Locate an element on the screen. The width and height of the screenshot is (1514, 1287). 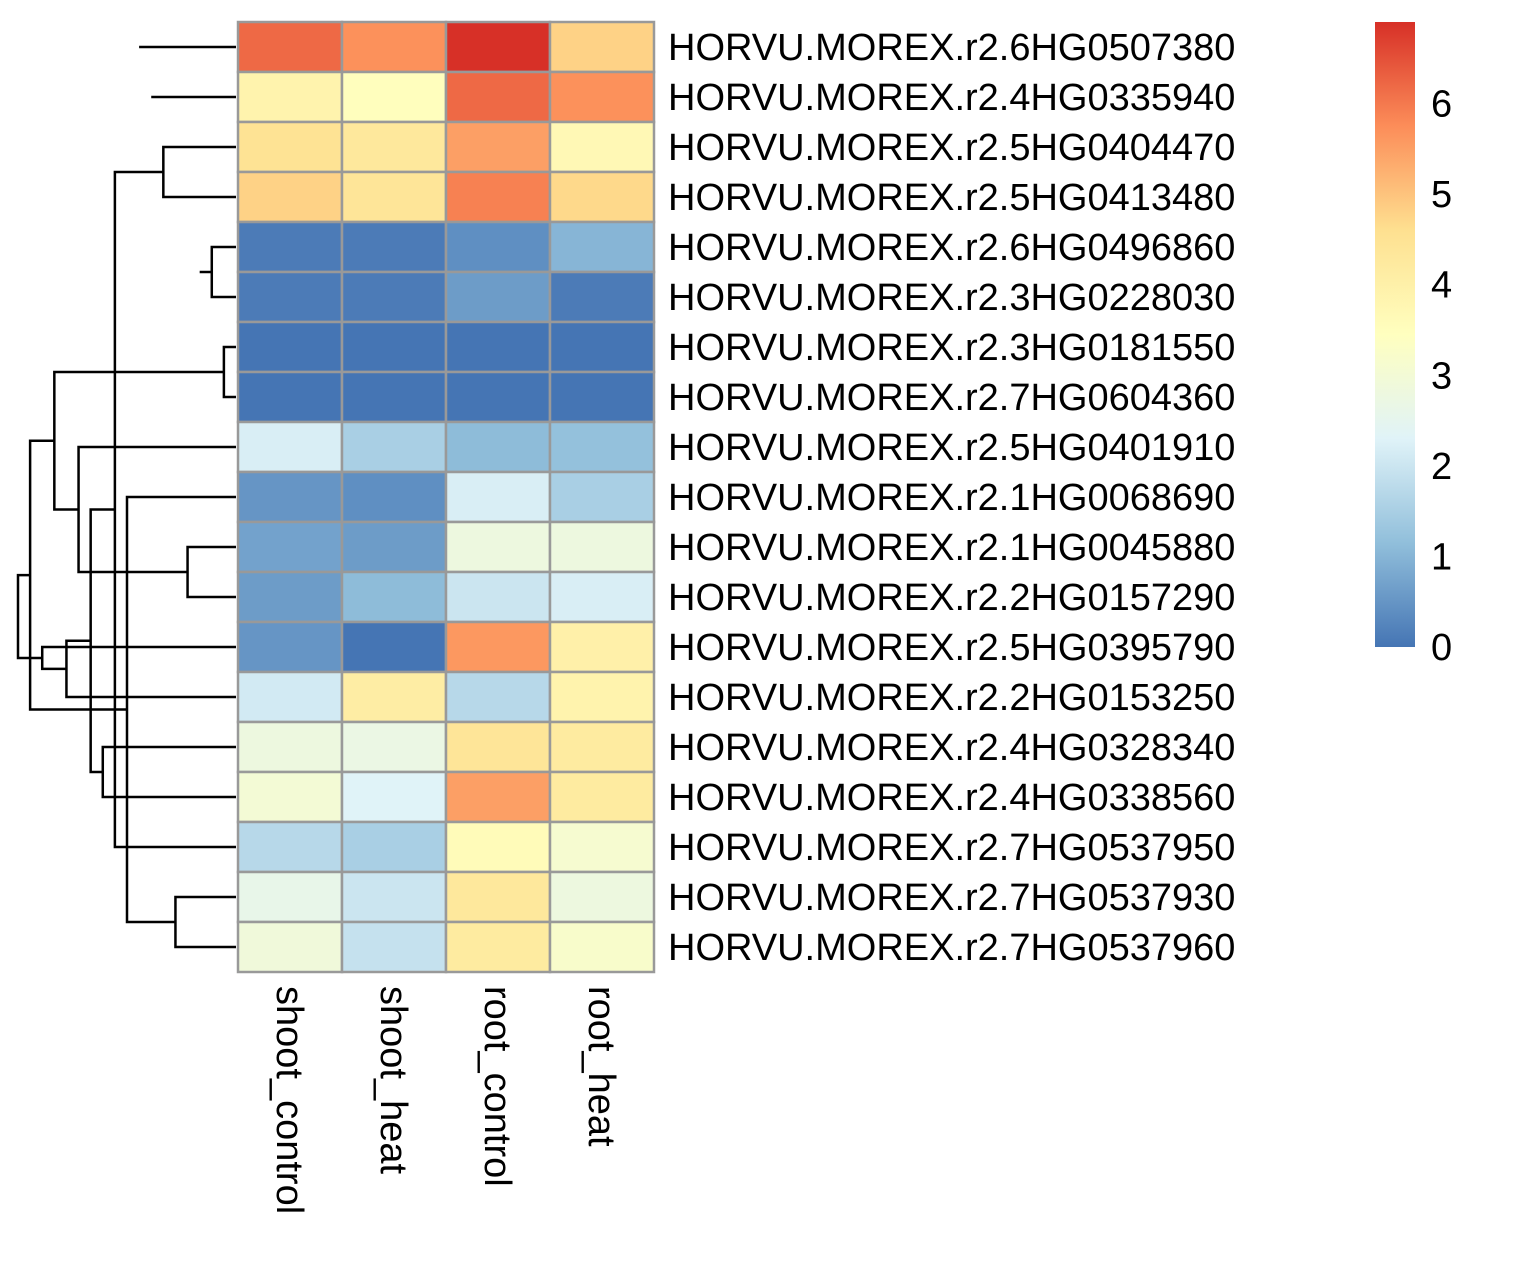
row-label: HORVU.MOREX.r2.5HG0395790 is located at coordinates (951, 648).